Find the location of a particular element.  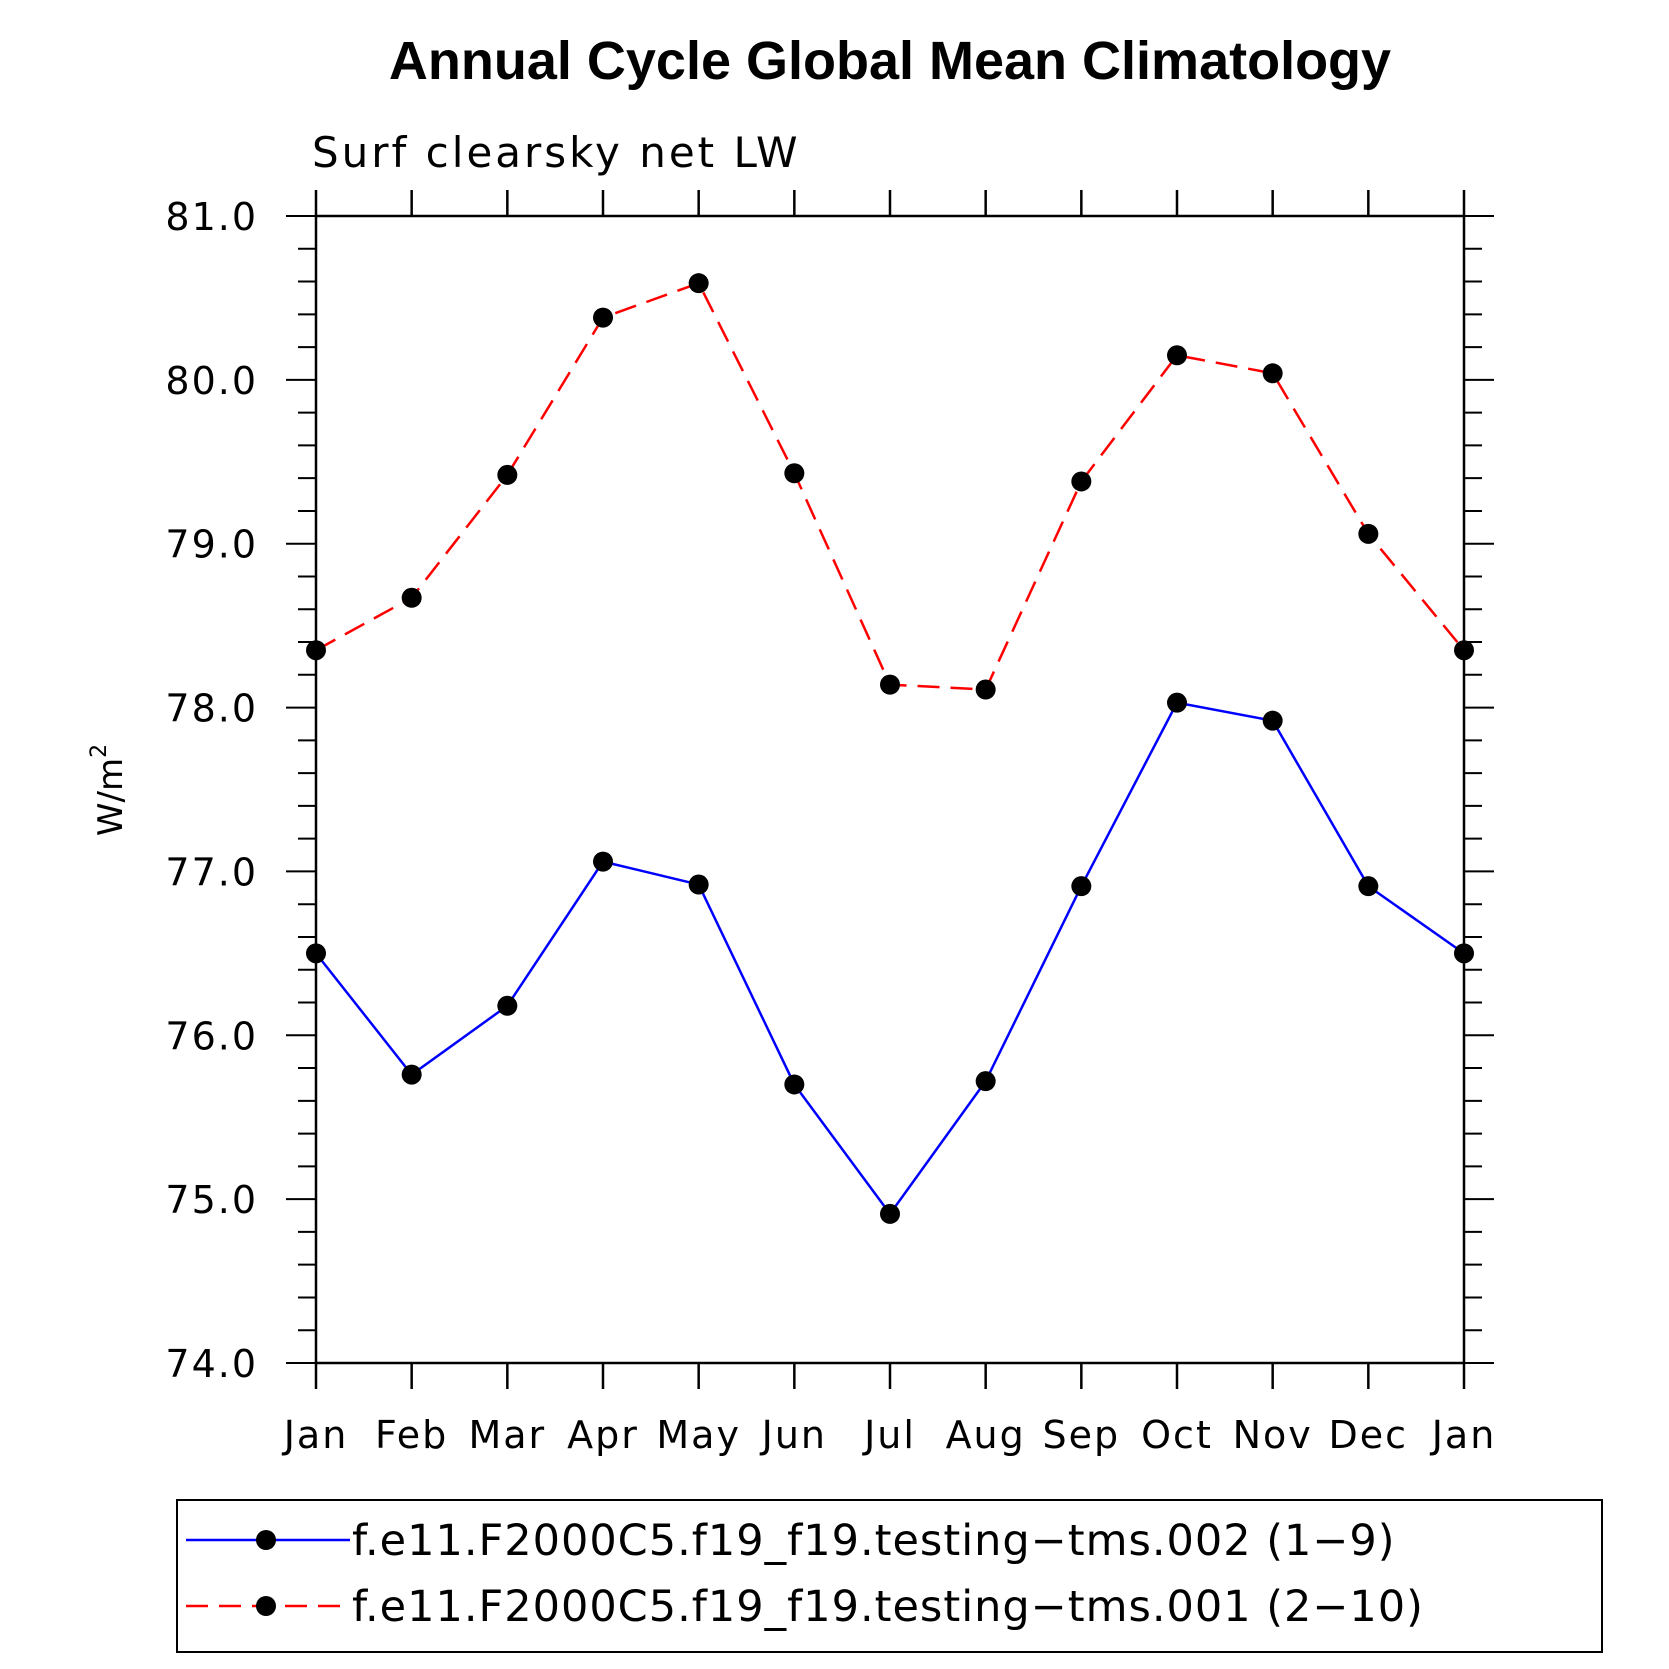

y-axis-label-text: W/m is located at coordinates (111, 797).